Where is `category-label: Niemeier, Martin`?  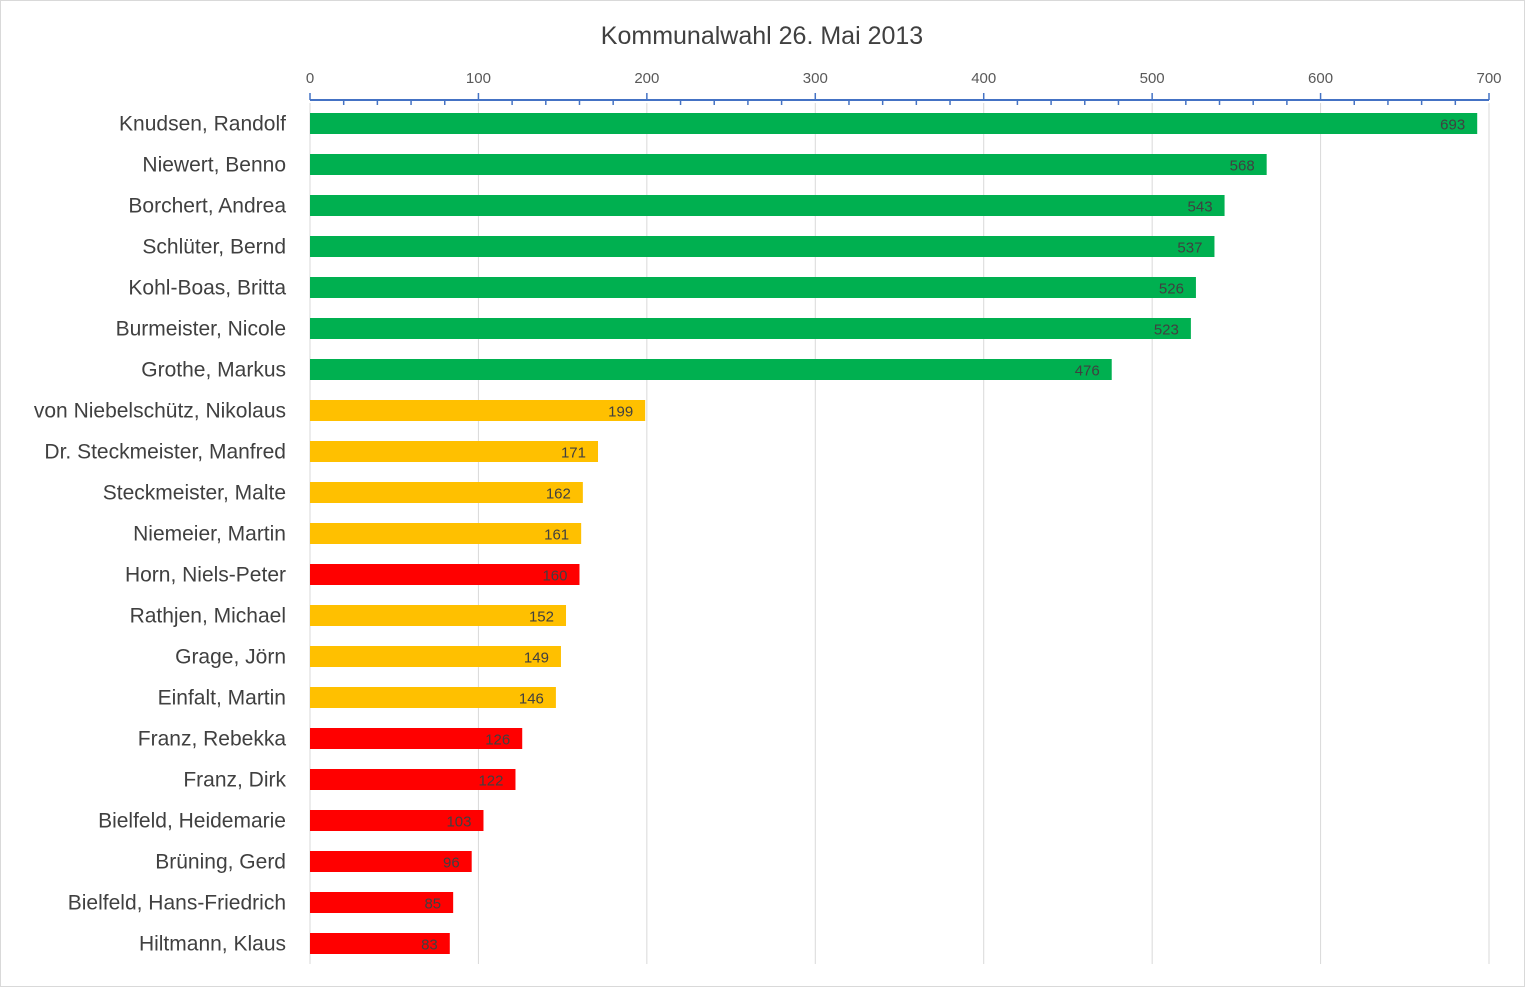 category-label: Niemeier, Martin is located at coordinates (209, 534).